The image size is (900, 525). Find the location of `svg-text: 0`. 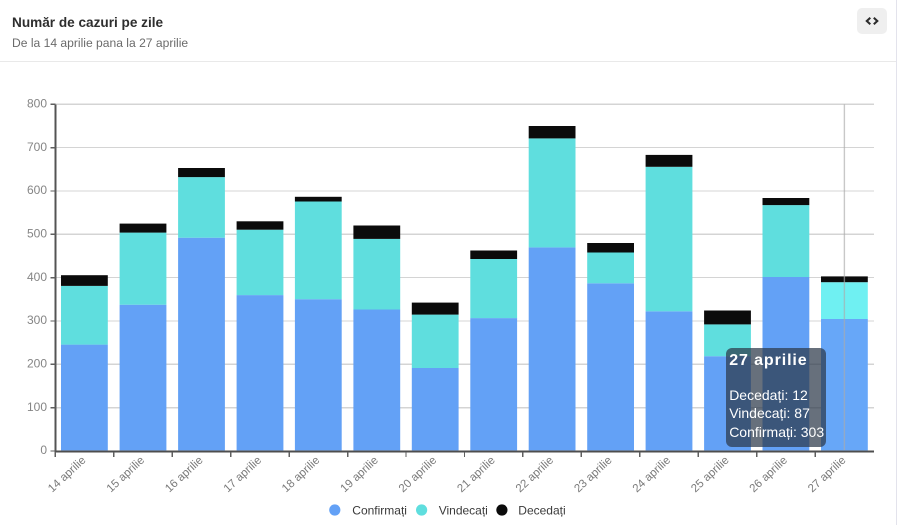

svg-text: 0 is located at coordinates (43, 450).